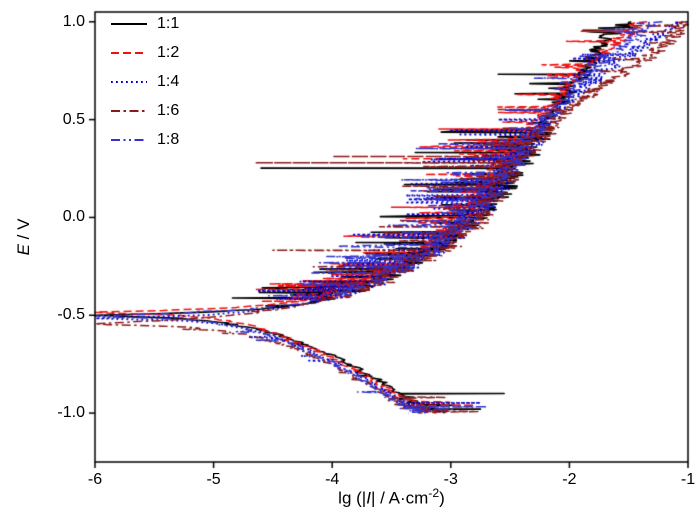  I want to click on legend-label: 1:1, so click(168, 23).